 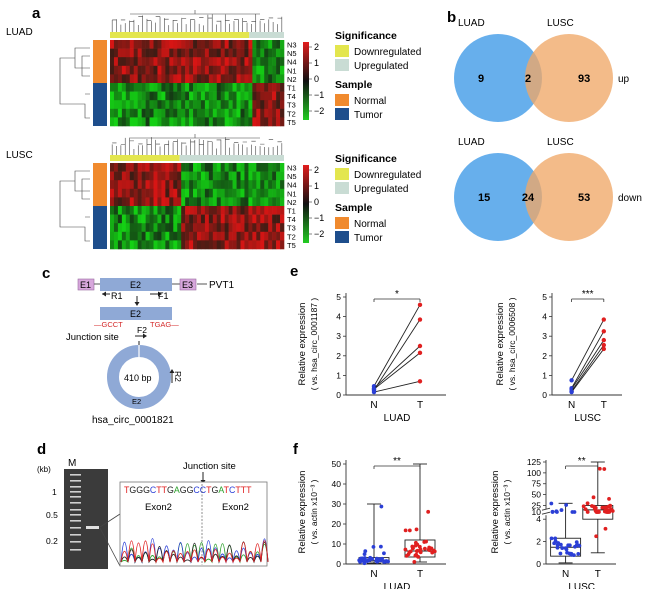 What do you see at coordinates (387, 175) in the screenshot?
I see `legend-label-downregulated: Downregulated` at bounding box center [387, 175].